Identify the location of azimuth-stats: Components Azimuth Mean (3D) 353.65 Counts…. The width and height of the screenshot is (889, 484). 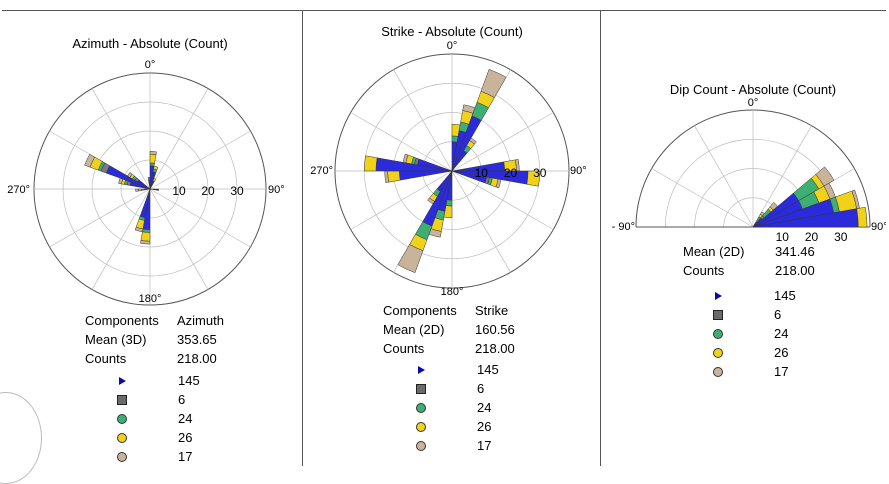
(154, 339).